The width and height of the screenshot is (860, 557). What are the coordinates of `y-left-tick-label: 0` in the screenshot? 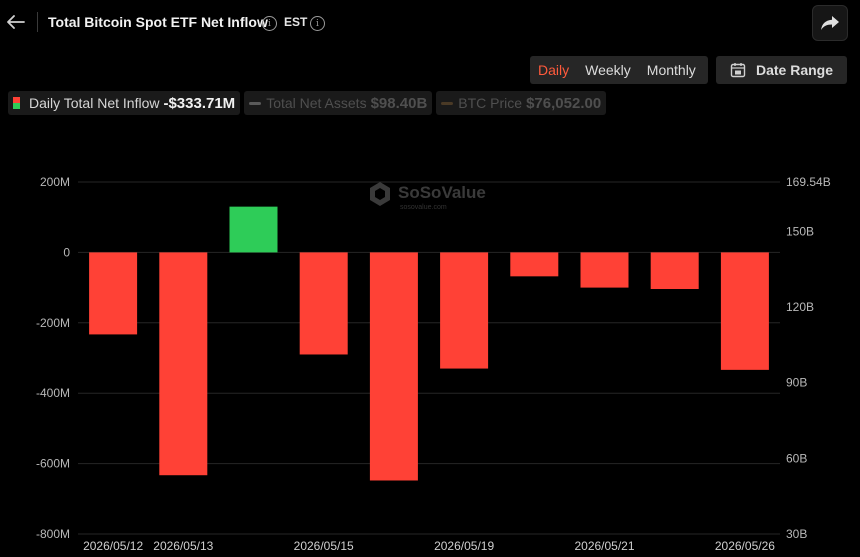 It's located at (66, 252).